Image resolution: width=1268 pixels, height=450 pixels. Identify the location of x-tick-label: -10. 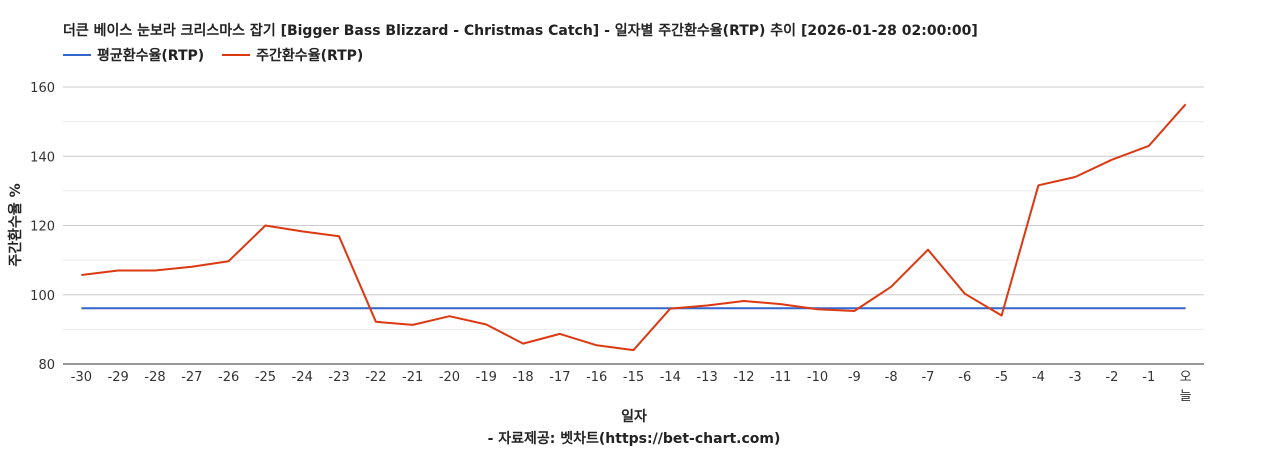
(817, 377).